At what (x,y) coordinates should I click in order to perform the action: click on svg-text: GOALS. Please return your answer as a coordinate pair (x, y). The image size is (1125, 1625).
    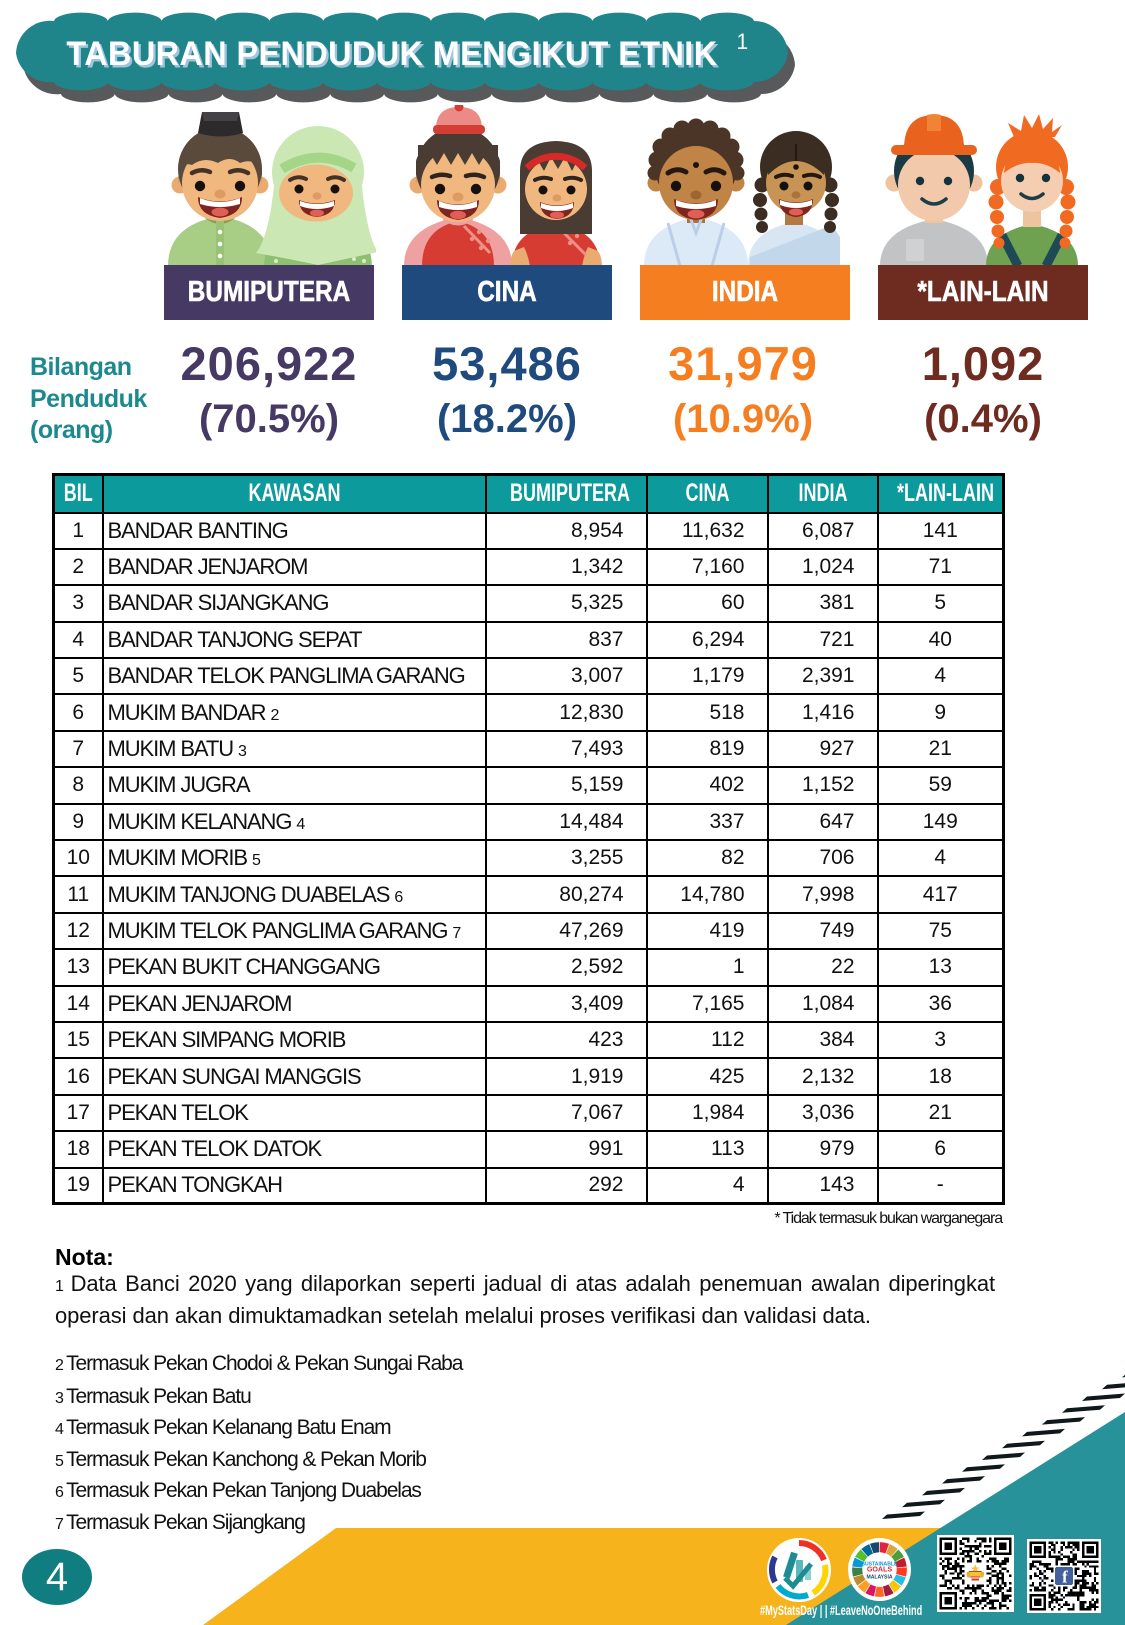
    Looking at the image, I should click on (880, 1570).